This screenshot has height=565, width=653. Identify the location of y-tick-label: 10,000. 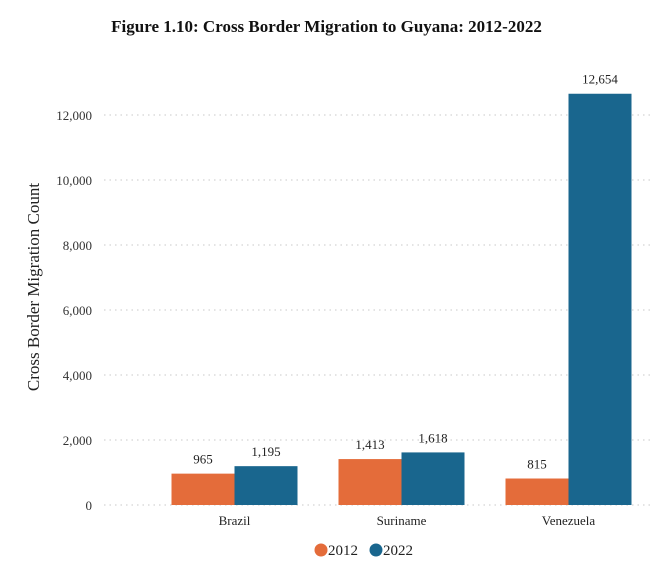
(74, 180).